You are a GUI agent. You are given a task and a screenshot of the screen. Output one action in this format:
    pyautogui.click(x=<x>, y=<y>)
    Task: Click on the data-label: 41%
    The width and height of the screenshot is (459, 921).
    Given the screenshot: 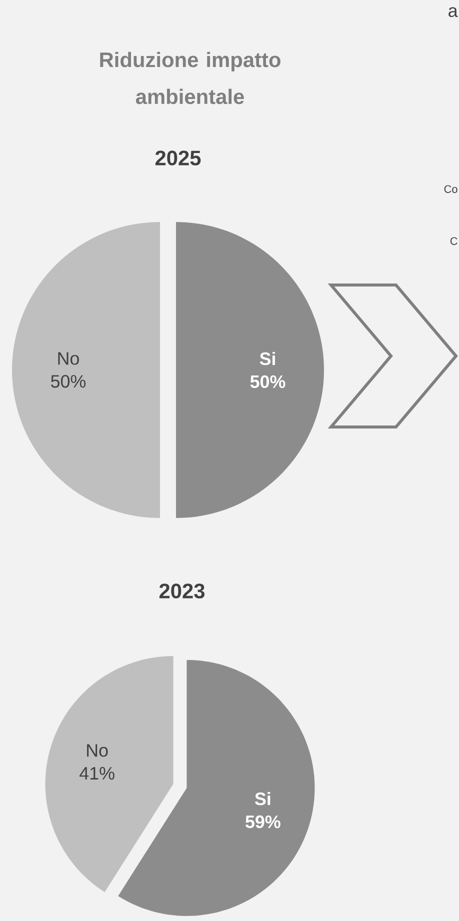 What is the action you would take?
    pyautogui.click(x=97, y=773)
    